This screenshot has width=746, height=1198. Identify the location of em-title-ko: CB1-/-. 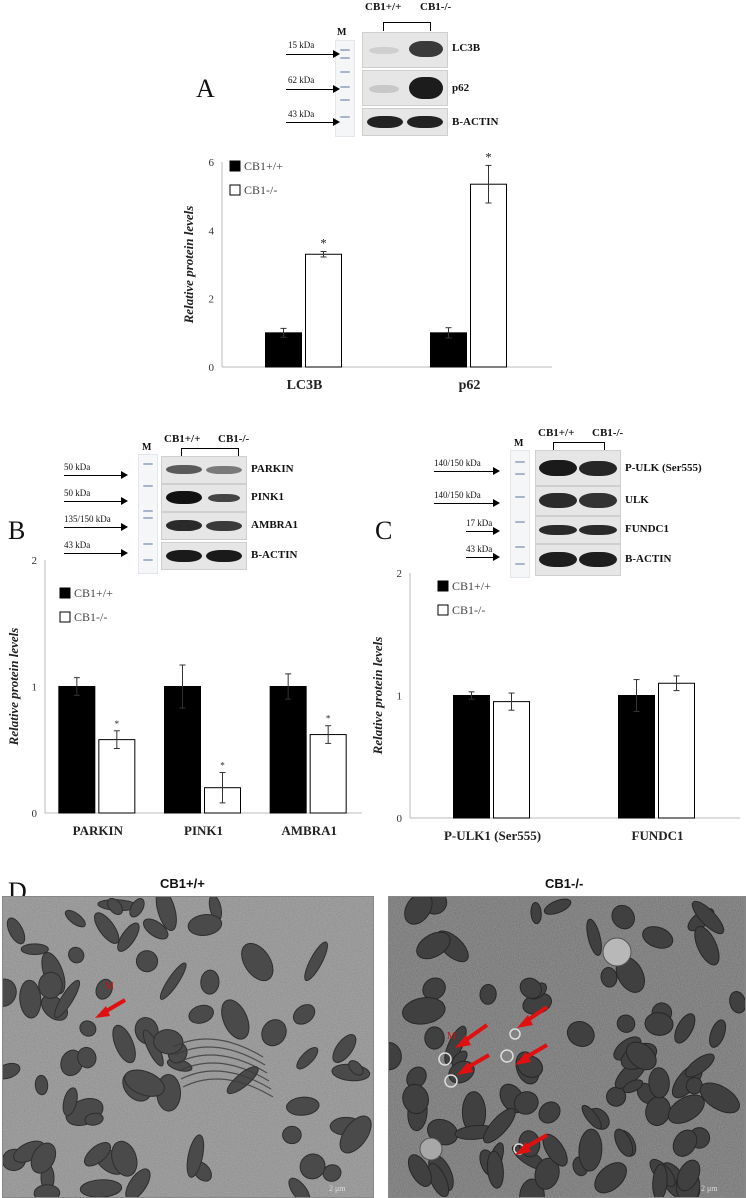
(564, 883).